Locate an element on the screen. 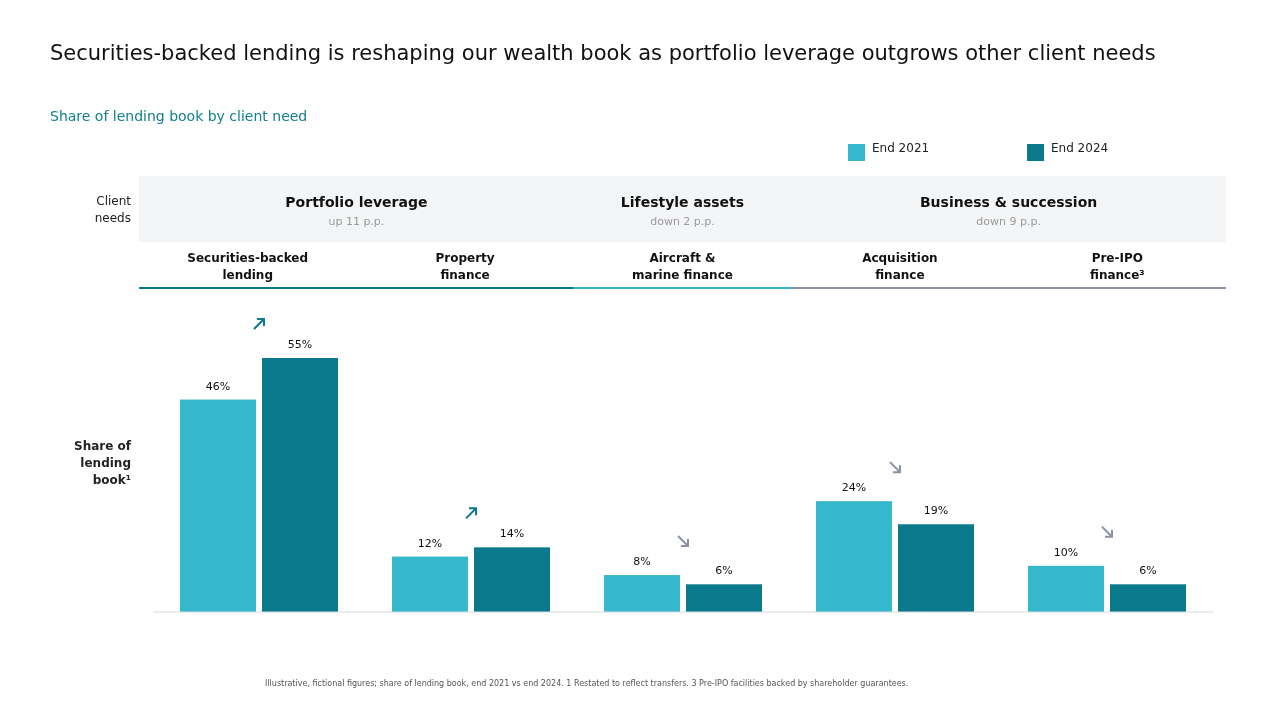 The height and width of the screenshot is (720, 1280). y-axis-title: Share of lending book¹ is located at coordinates (103, 463).